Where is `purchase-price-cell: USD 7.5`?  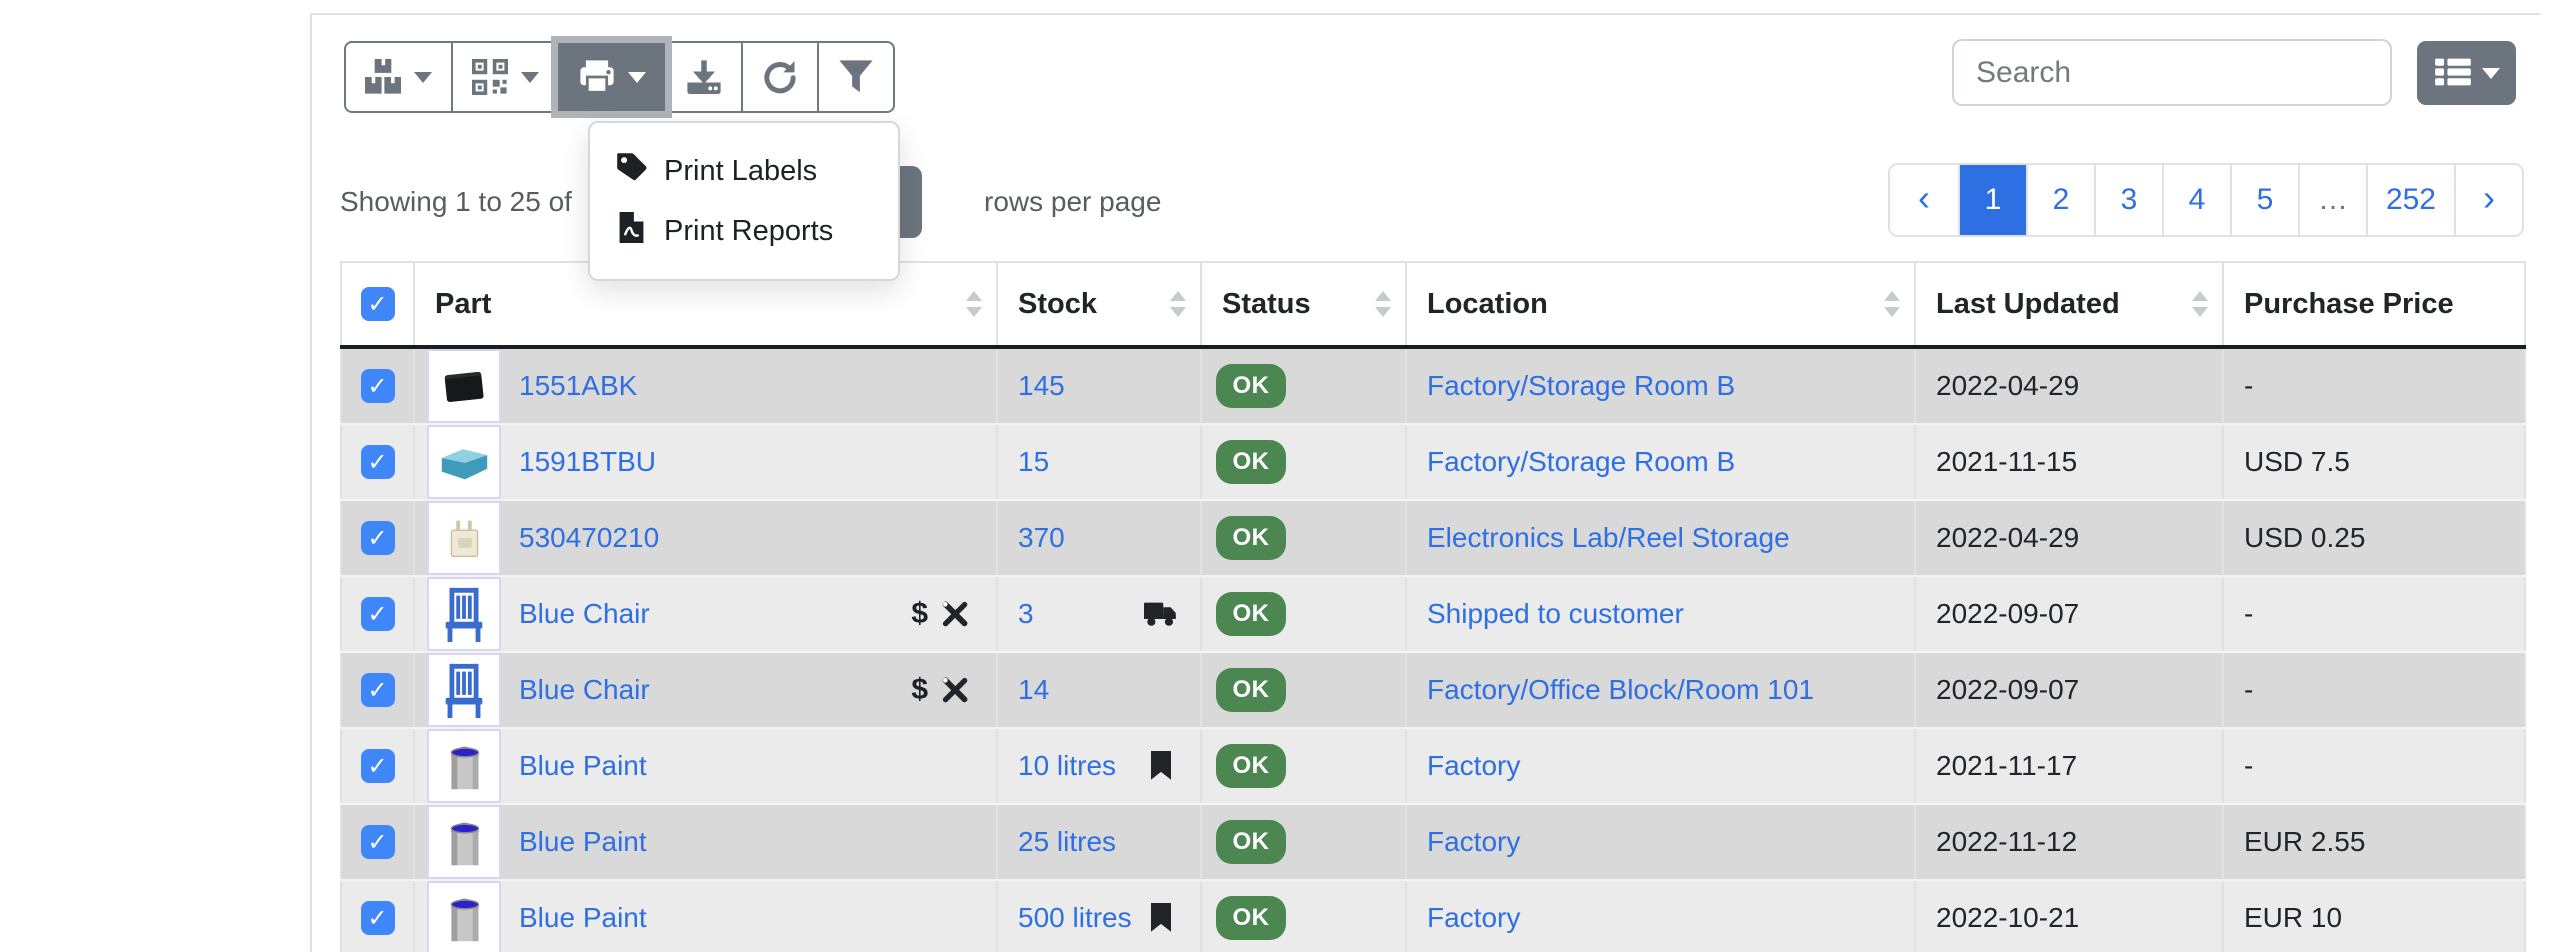
purchase-price-cell: USD 7.5 is located at coordinates (2374, 462).